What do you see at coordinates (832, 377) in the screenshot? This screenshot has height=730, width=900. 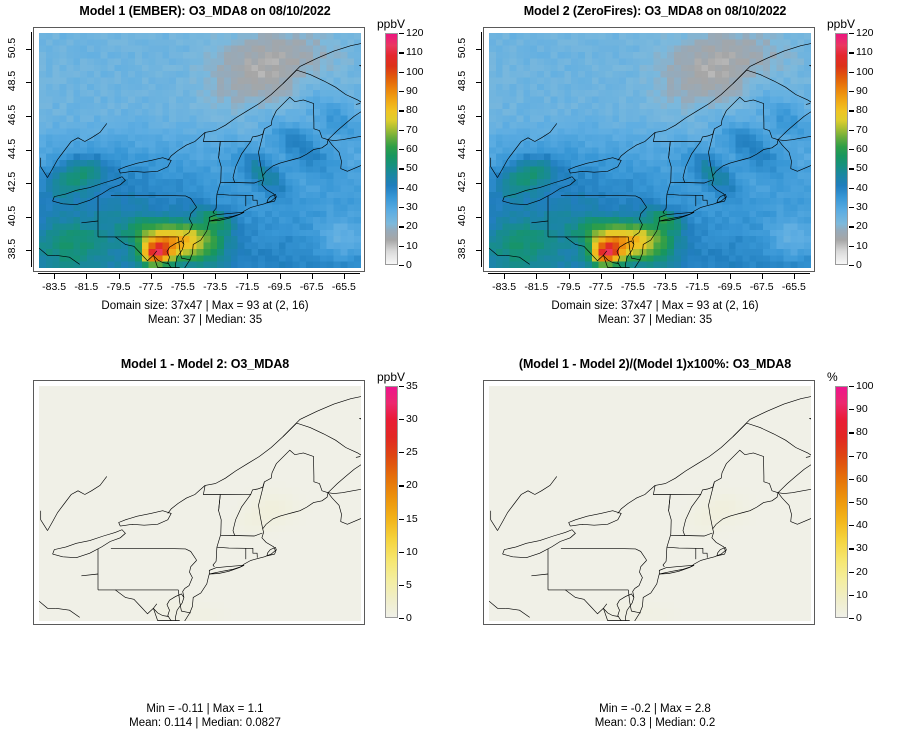 I see `colorbar-unit-label: %` at bounding box center [832, 377].